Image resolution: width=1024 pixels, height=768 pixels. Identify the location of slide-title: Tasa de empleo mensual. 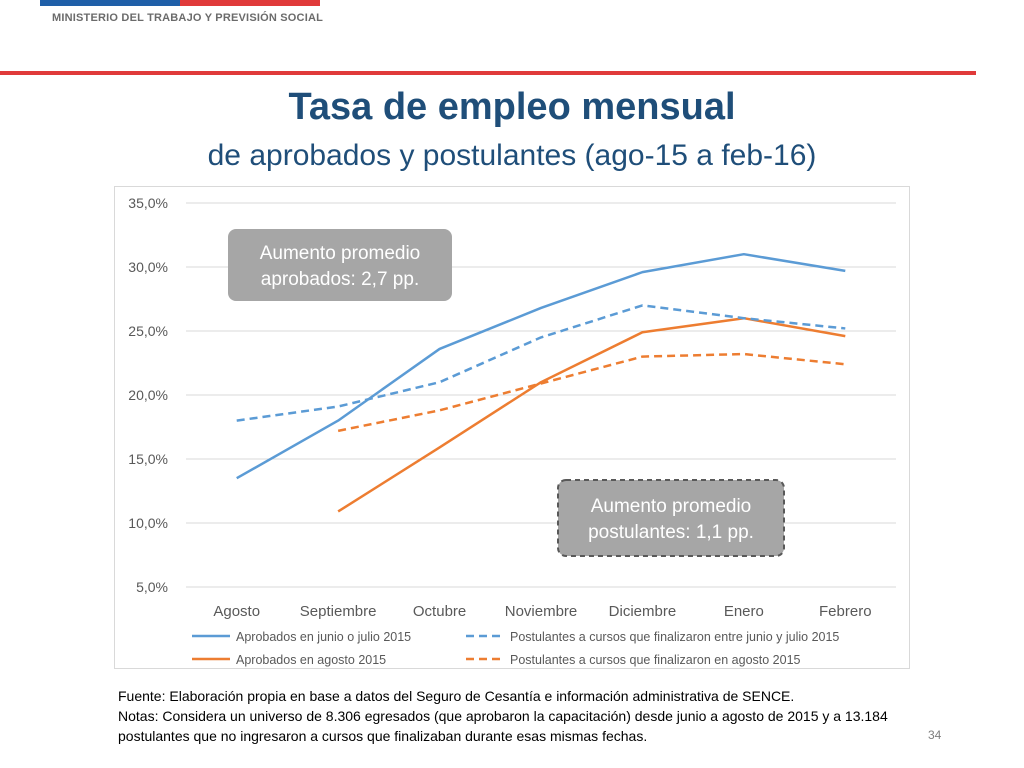
(512, 107).